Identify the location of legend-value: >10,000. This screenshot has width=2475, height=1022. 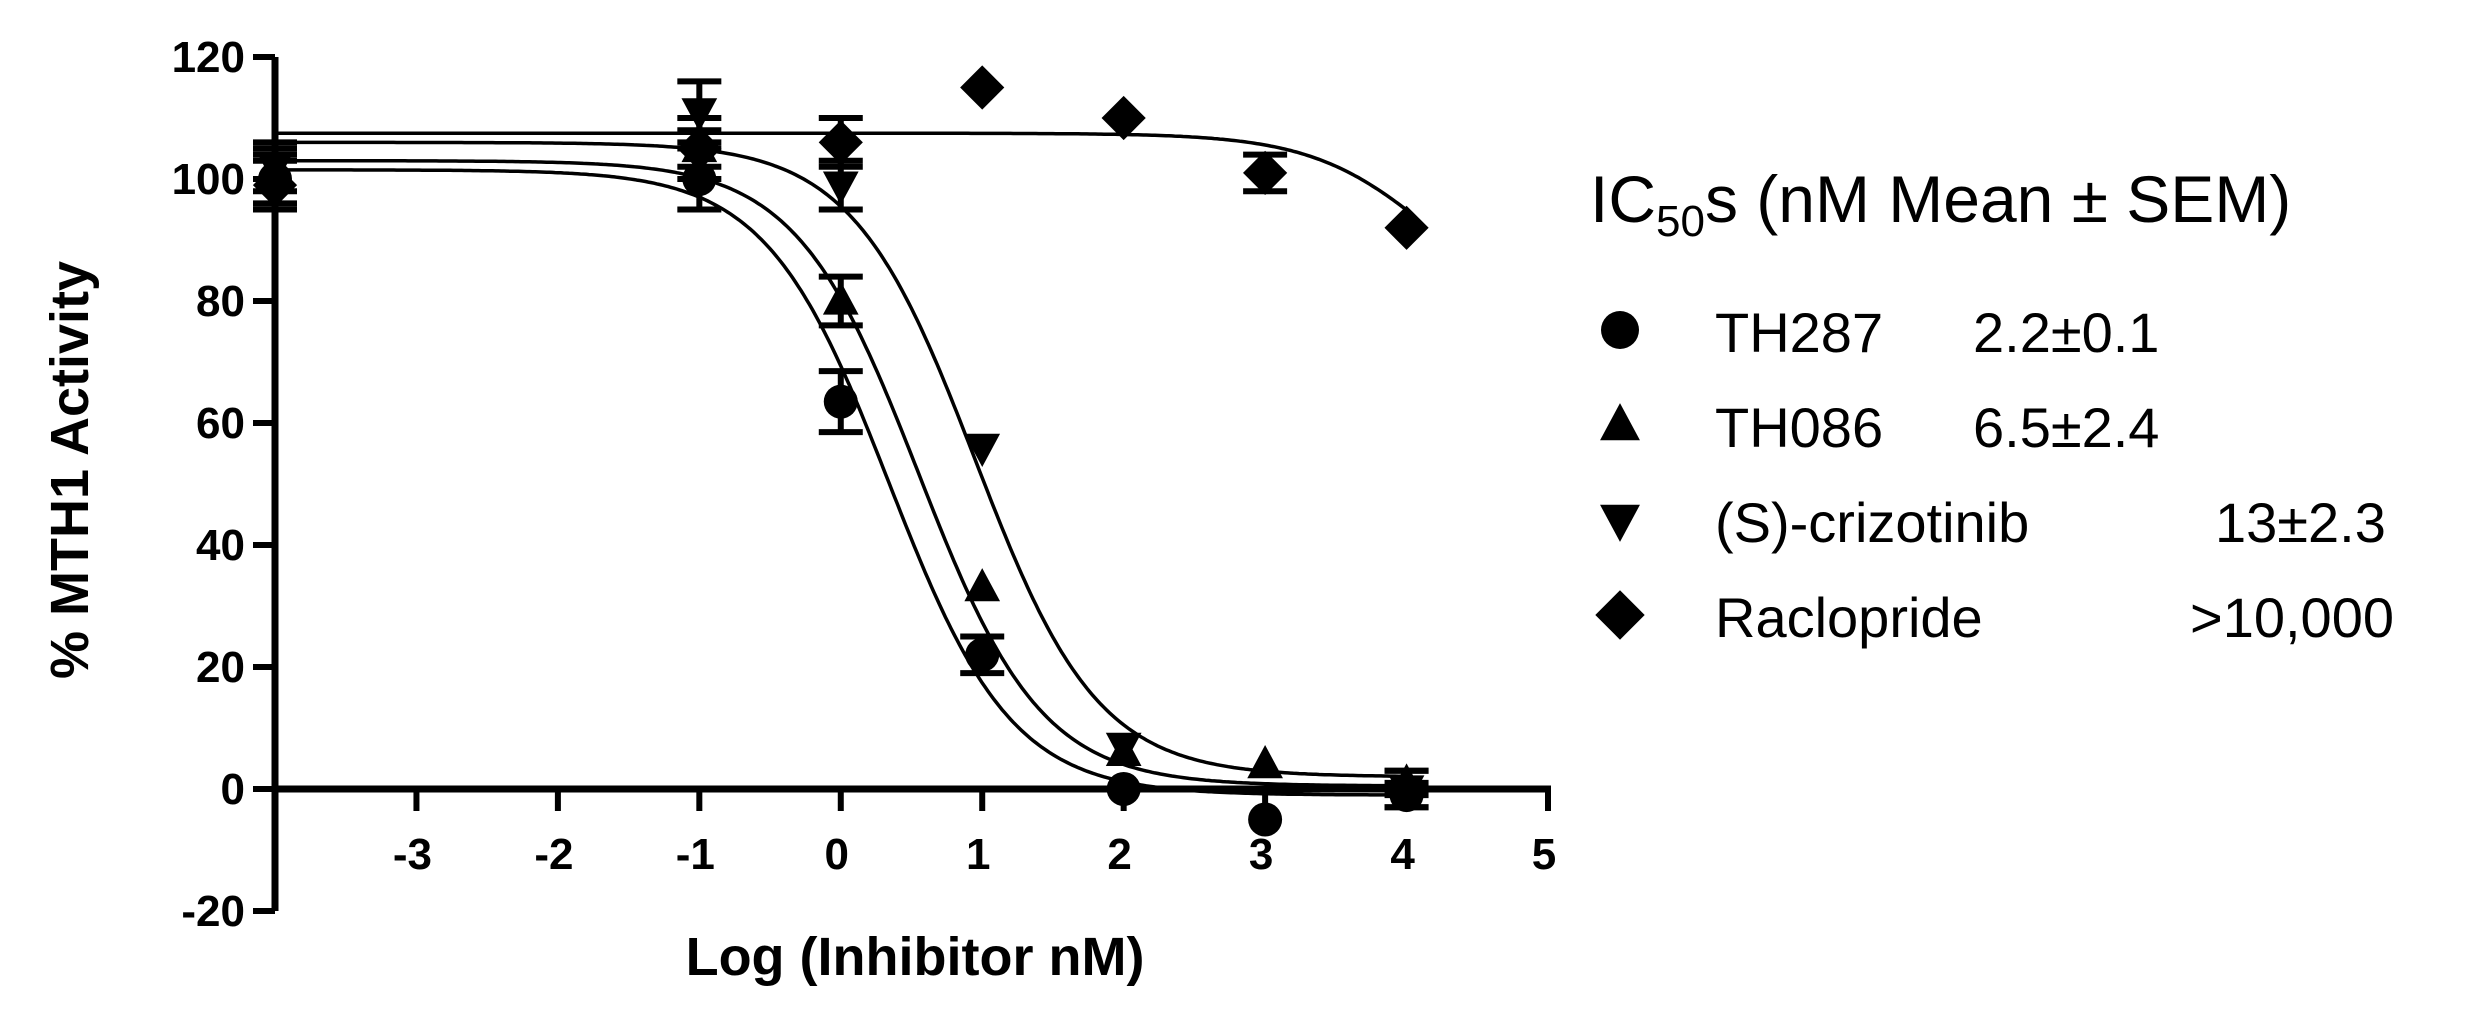
(2292, 617).